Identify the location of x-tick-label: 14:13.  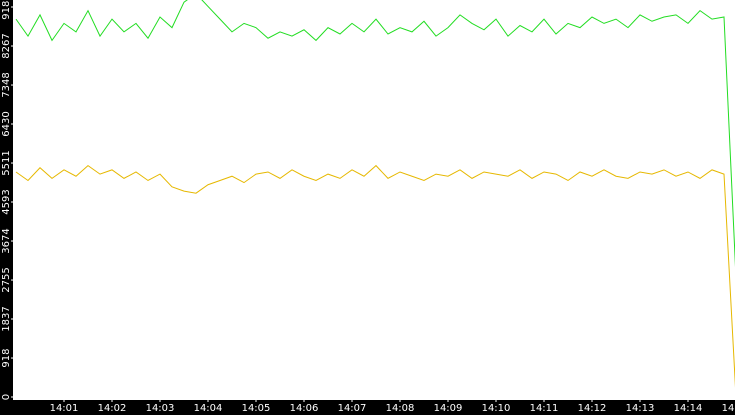
(640, 408).